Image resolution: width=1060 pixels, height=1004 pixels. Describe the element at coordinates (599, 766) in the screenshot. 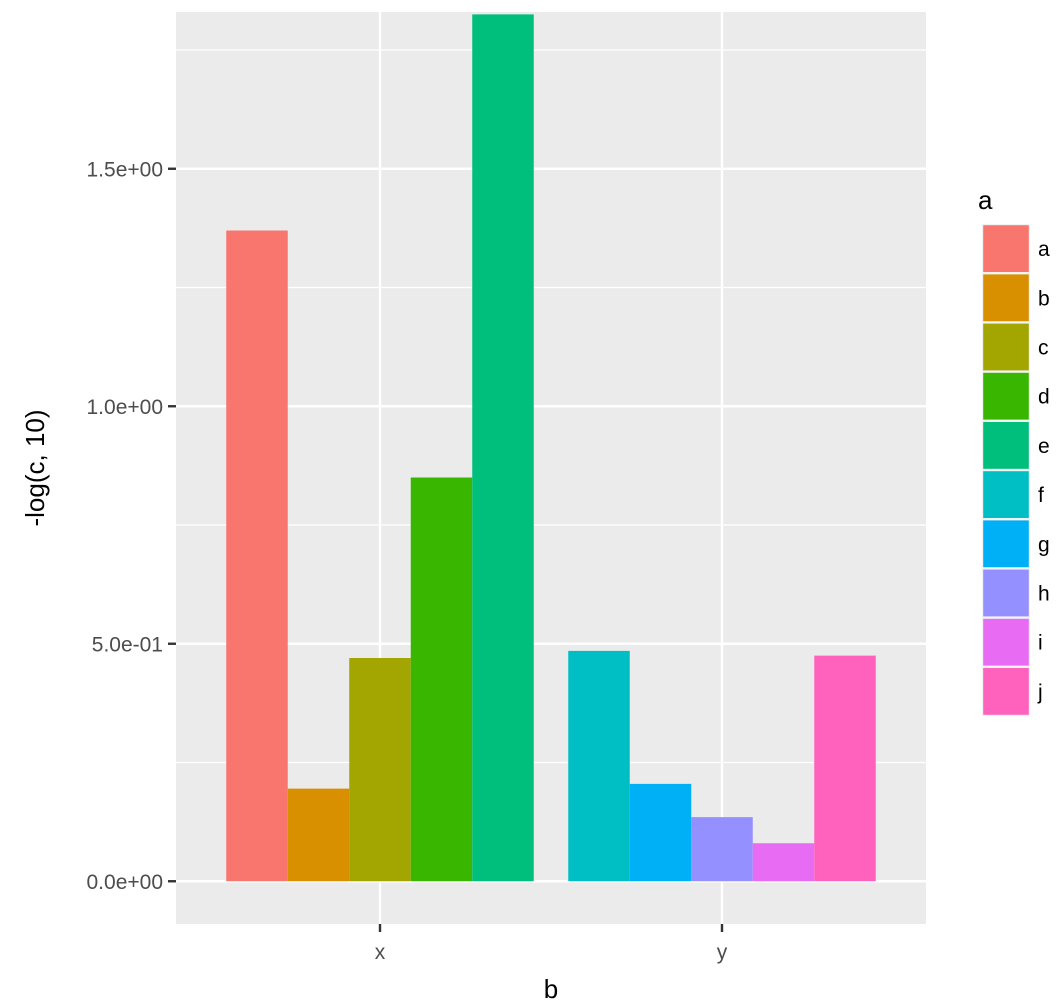

I see `bar-y-f` at that location.